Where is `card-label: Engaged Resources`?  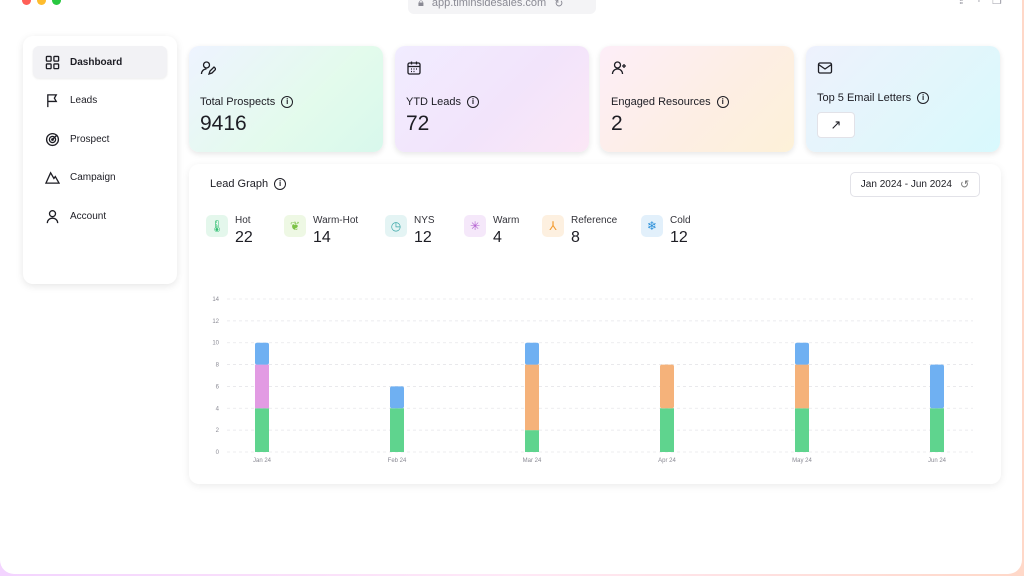
card-label: Engaged Resources is located at coordinates (661, 102).